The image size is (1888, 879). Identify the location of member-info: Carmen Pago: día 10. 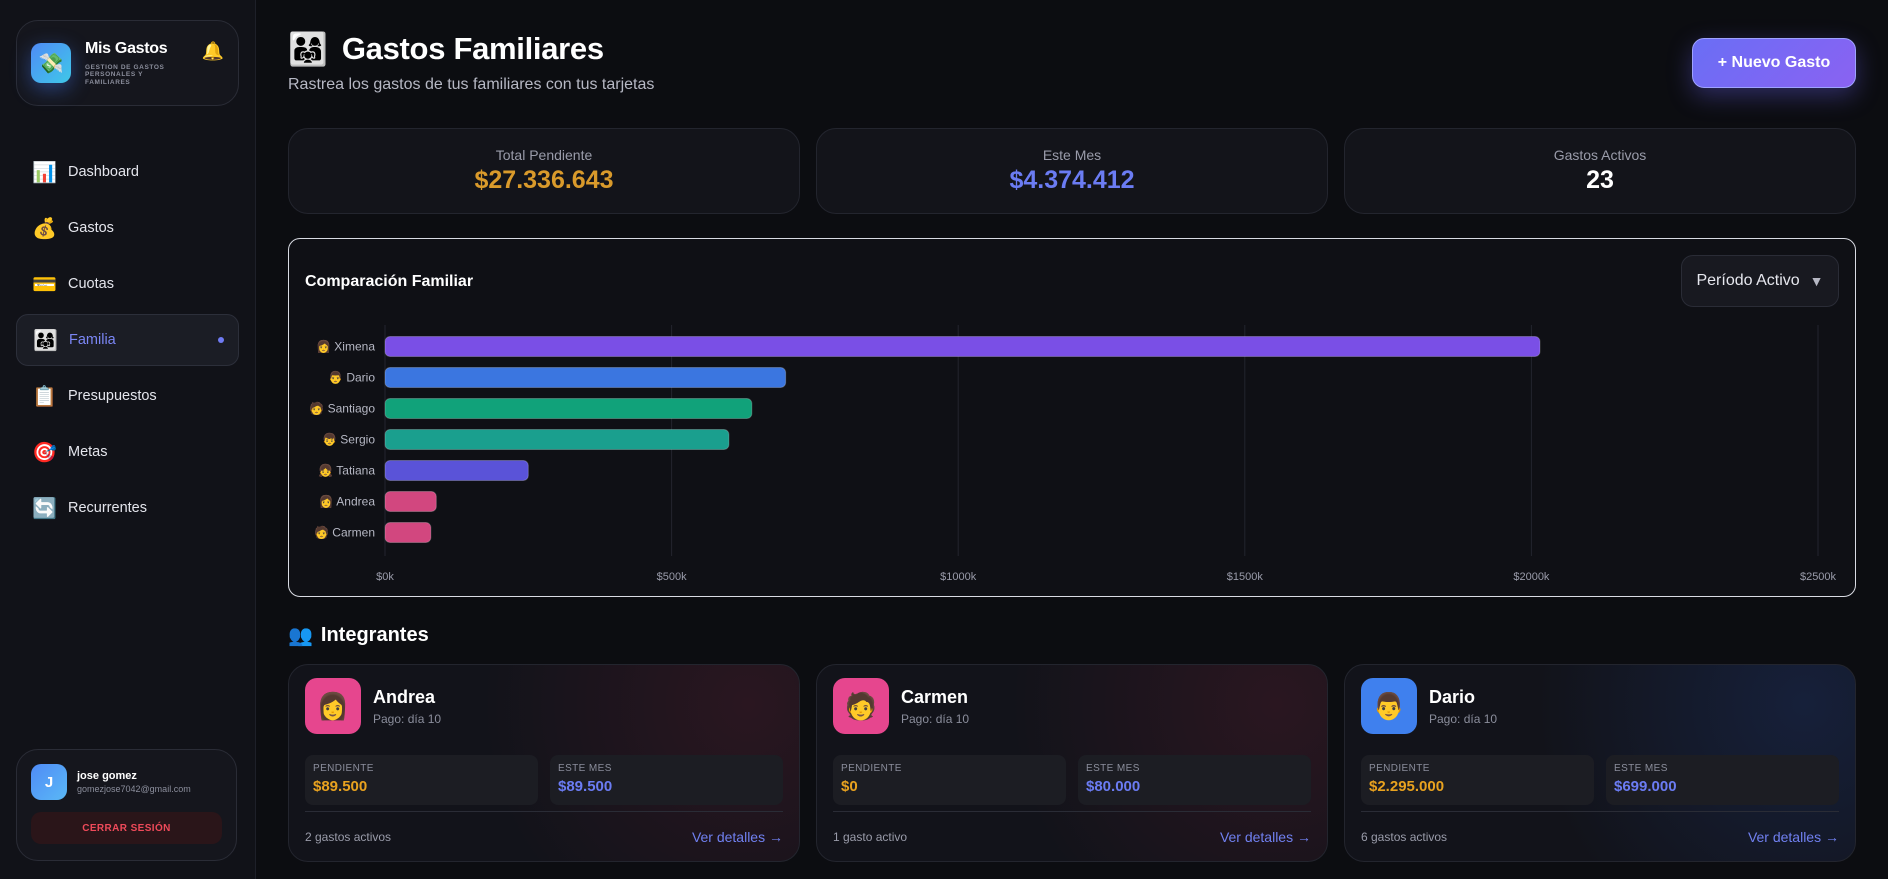
(935, 706).